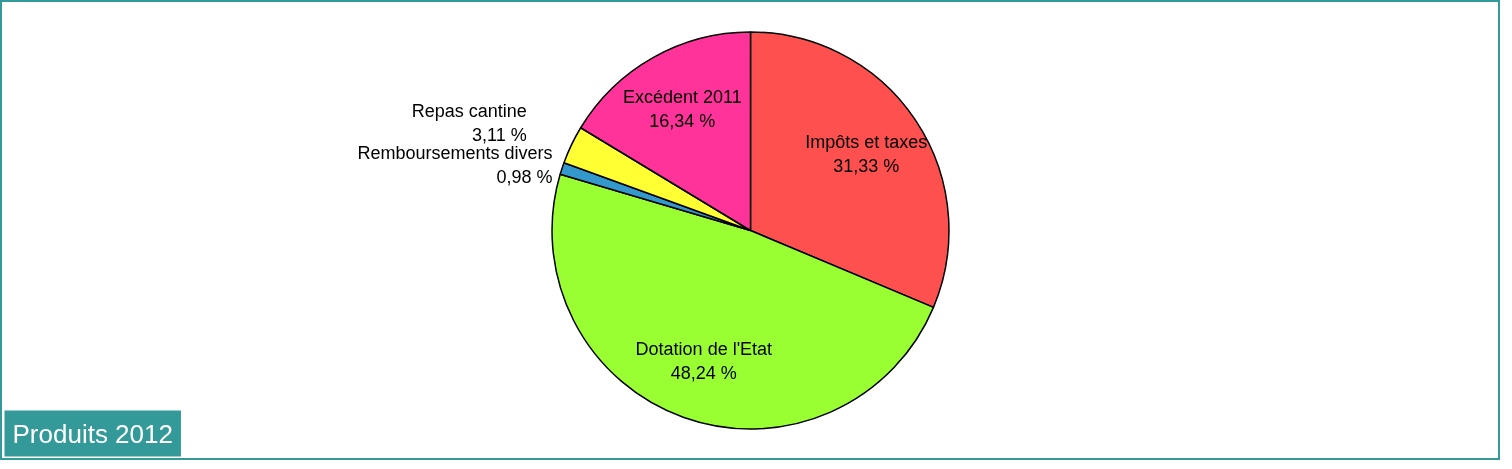 The image size is (1512, 469). Describe the element at coordinates (524, 177) in the screenshot. I see `data-label: 0,98 %` at that location.